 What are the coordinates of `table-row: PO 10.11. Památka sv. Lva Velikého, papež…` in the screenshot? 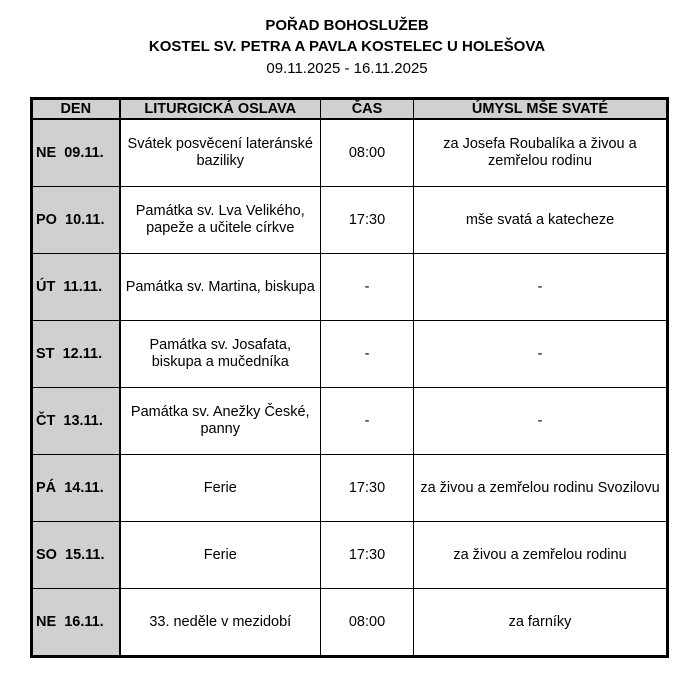 It's located at (349, 220).